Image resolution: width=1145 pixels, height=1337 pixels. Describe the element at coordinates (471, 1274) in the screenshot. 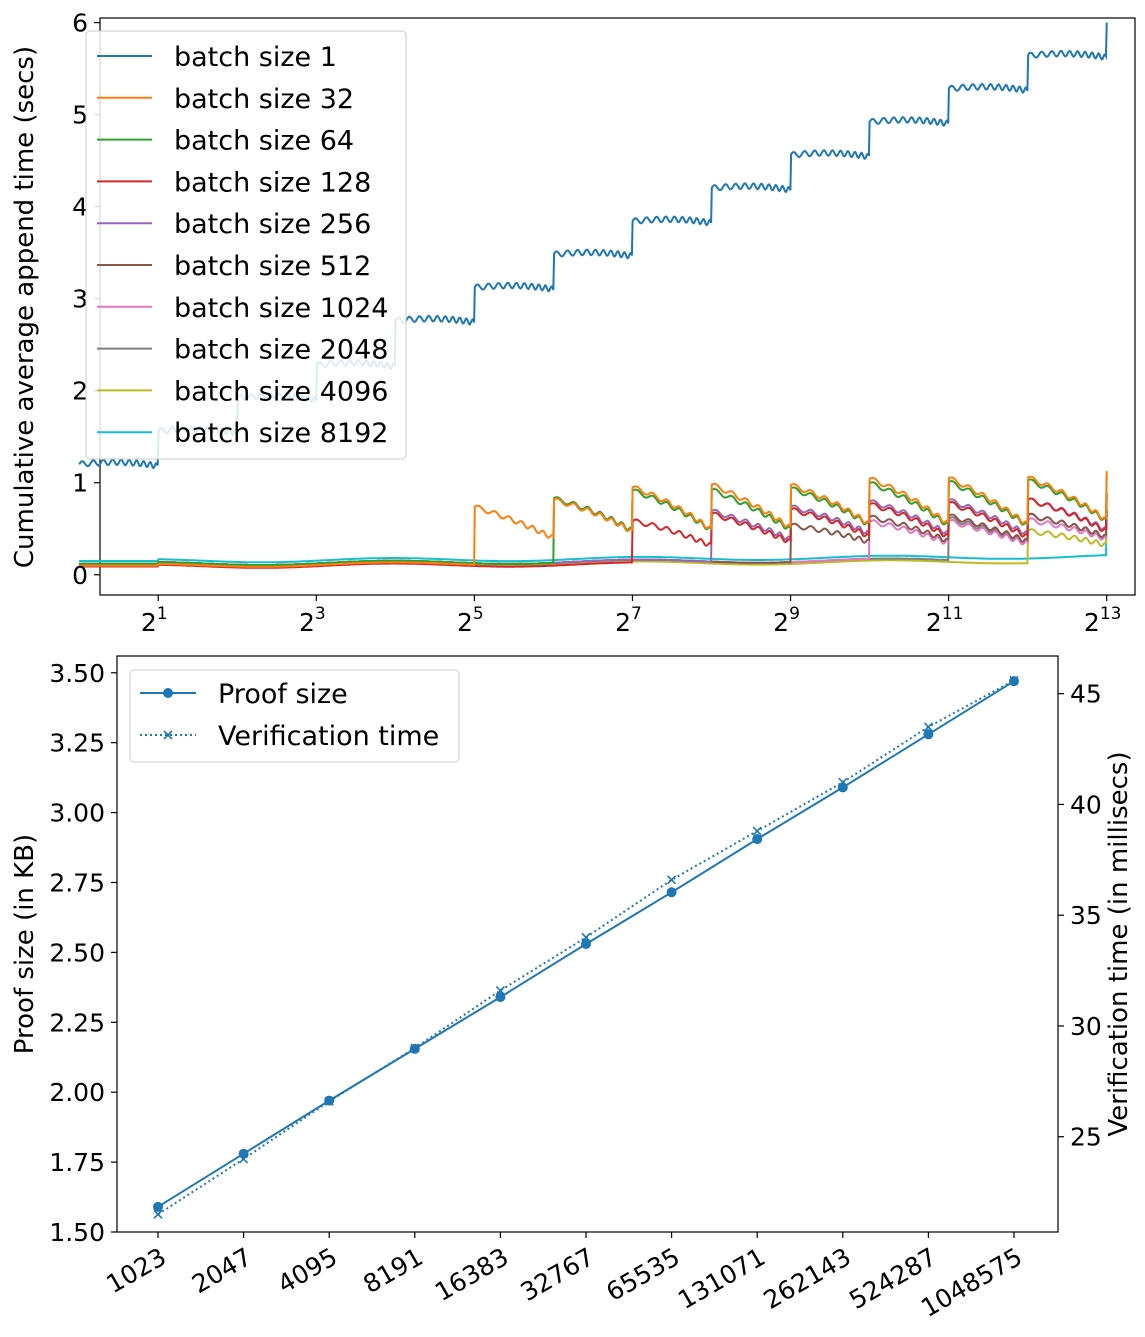

I see `bottom-x-tick-label: 16383` at that location.